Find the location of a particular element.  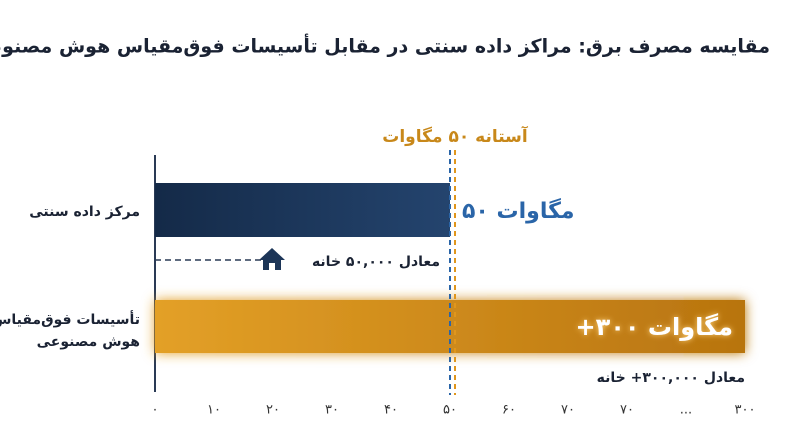

x-tick-label: ۳۰۰ is located at coordinates (745, 410).